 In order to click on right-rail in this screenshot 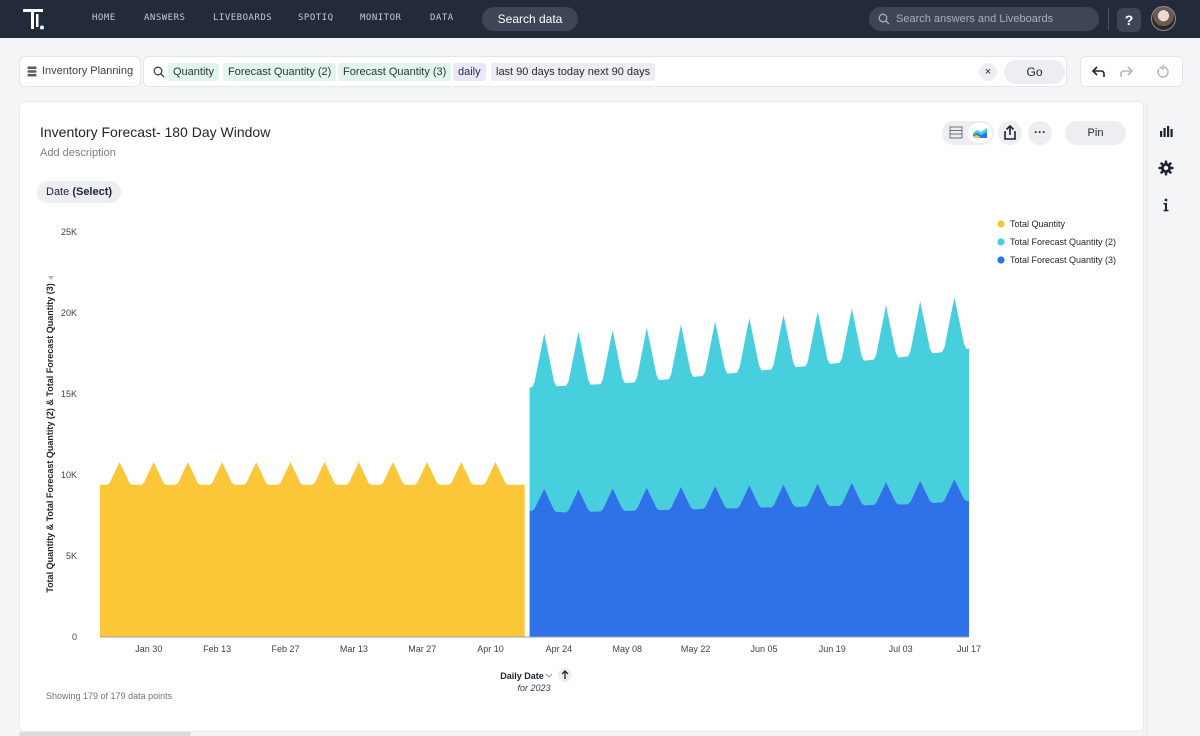, I will do `click(1173, 418)`.